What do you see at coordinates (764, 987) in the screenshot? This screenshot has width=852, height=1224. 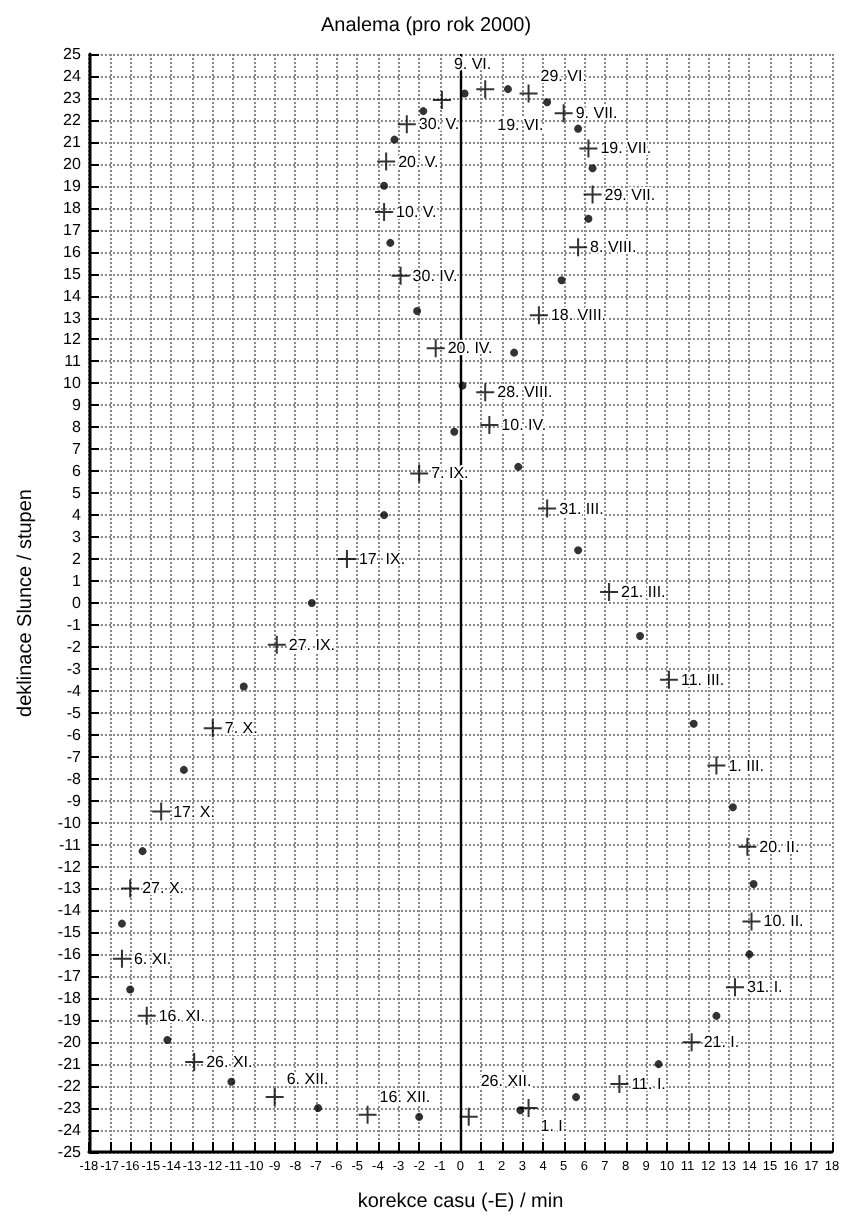 I see `annotation: 31. I.` at bounding box center [764, 987].